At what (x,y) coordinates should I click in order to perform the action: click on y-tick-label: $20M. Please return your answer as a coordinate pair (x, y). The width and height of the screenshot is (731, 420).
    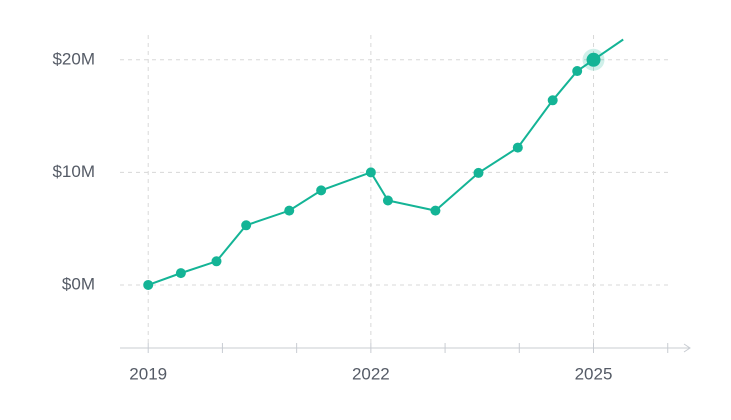
    Looking at the image, I should click on (73, 58).